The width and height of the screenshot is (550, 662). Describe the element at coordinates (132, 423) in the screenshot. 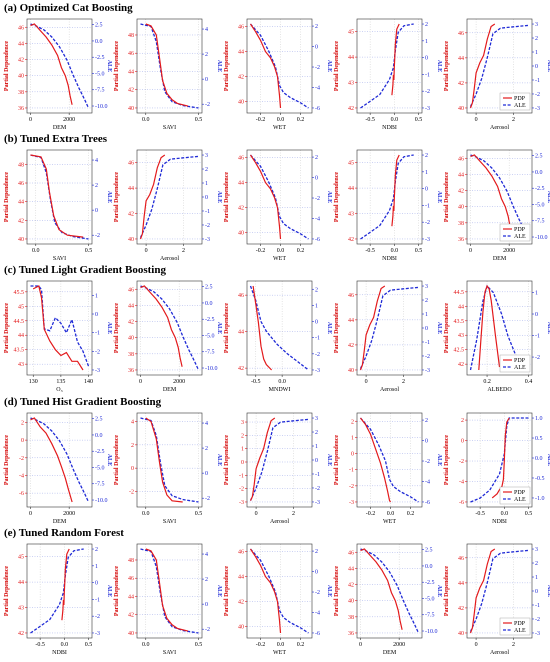

I see `y-tick-label: 4` at that location.